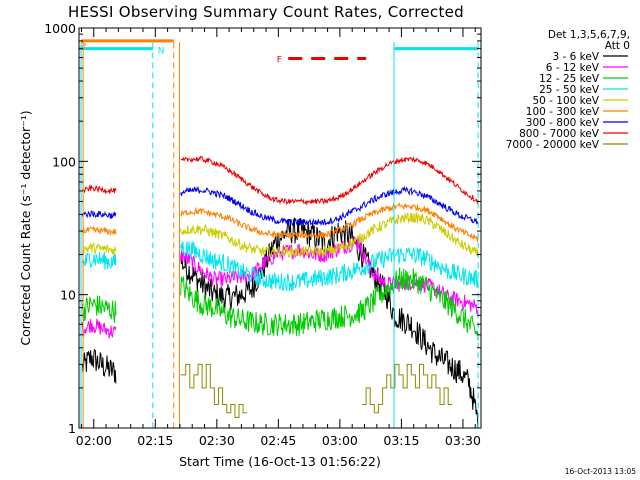 This screenshot has height=480, width=640. I want to click on flag-label: F, so click(279, 61).